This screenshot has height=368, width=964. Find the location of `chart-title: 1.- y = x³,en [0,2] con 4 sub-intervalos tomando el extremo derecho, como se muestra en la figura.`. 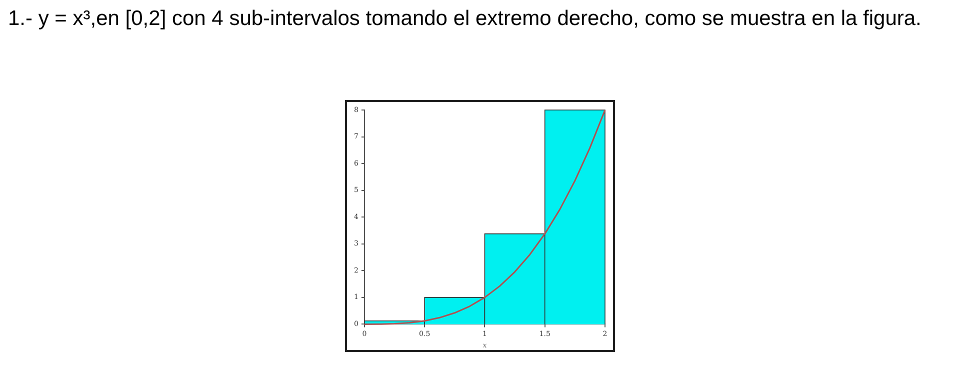

chart-title: 1.- y = x³,en [0,2] con 4 sub-intervalos tomando el extremo derecho, como se muestra en la figura. is located at coordinates (465, 18).